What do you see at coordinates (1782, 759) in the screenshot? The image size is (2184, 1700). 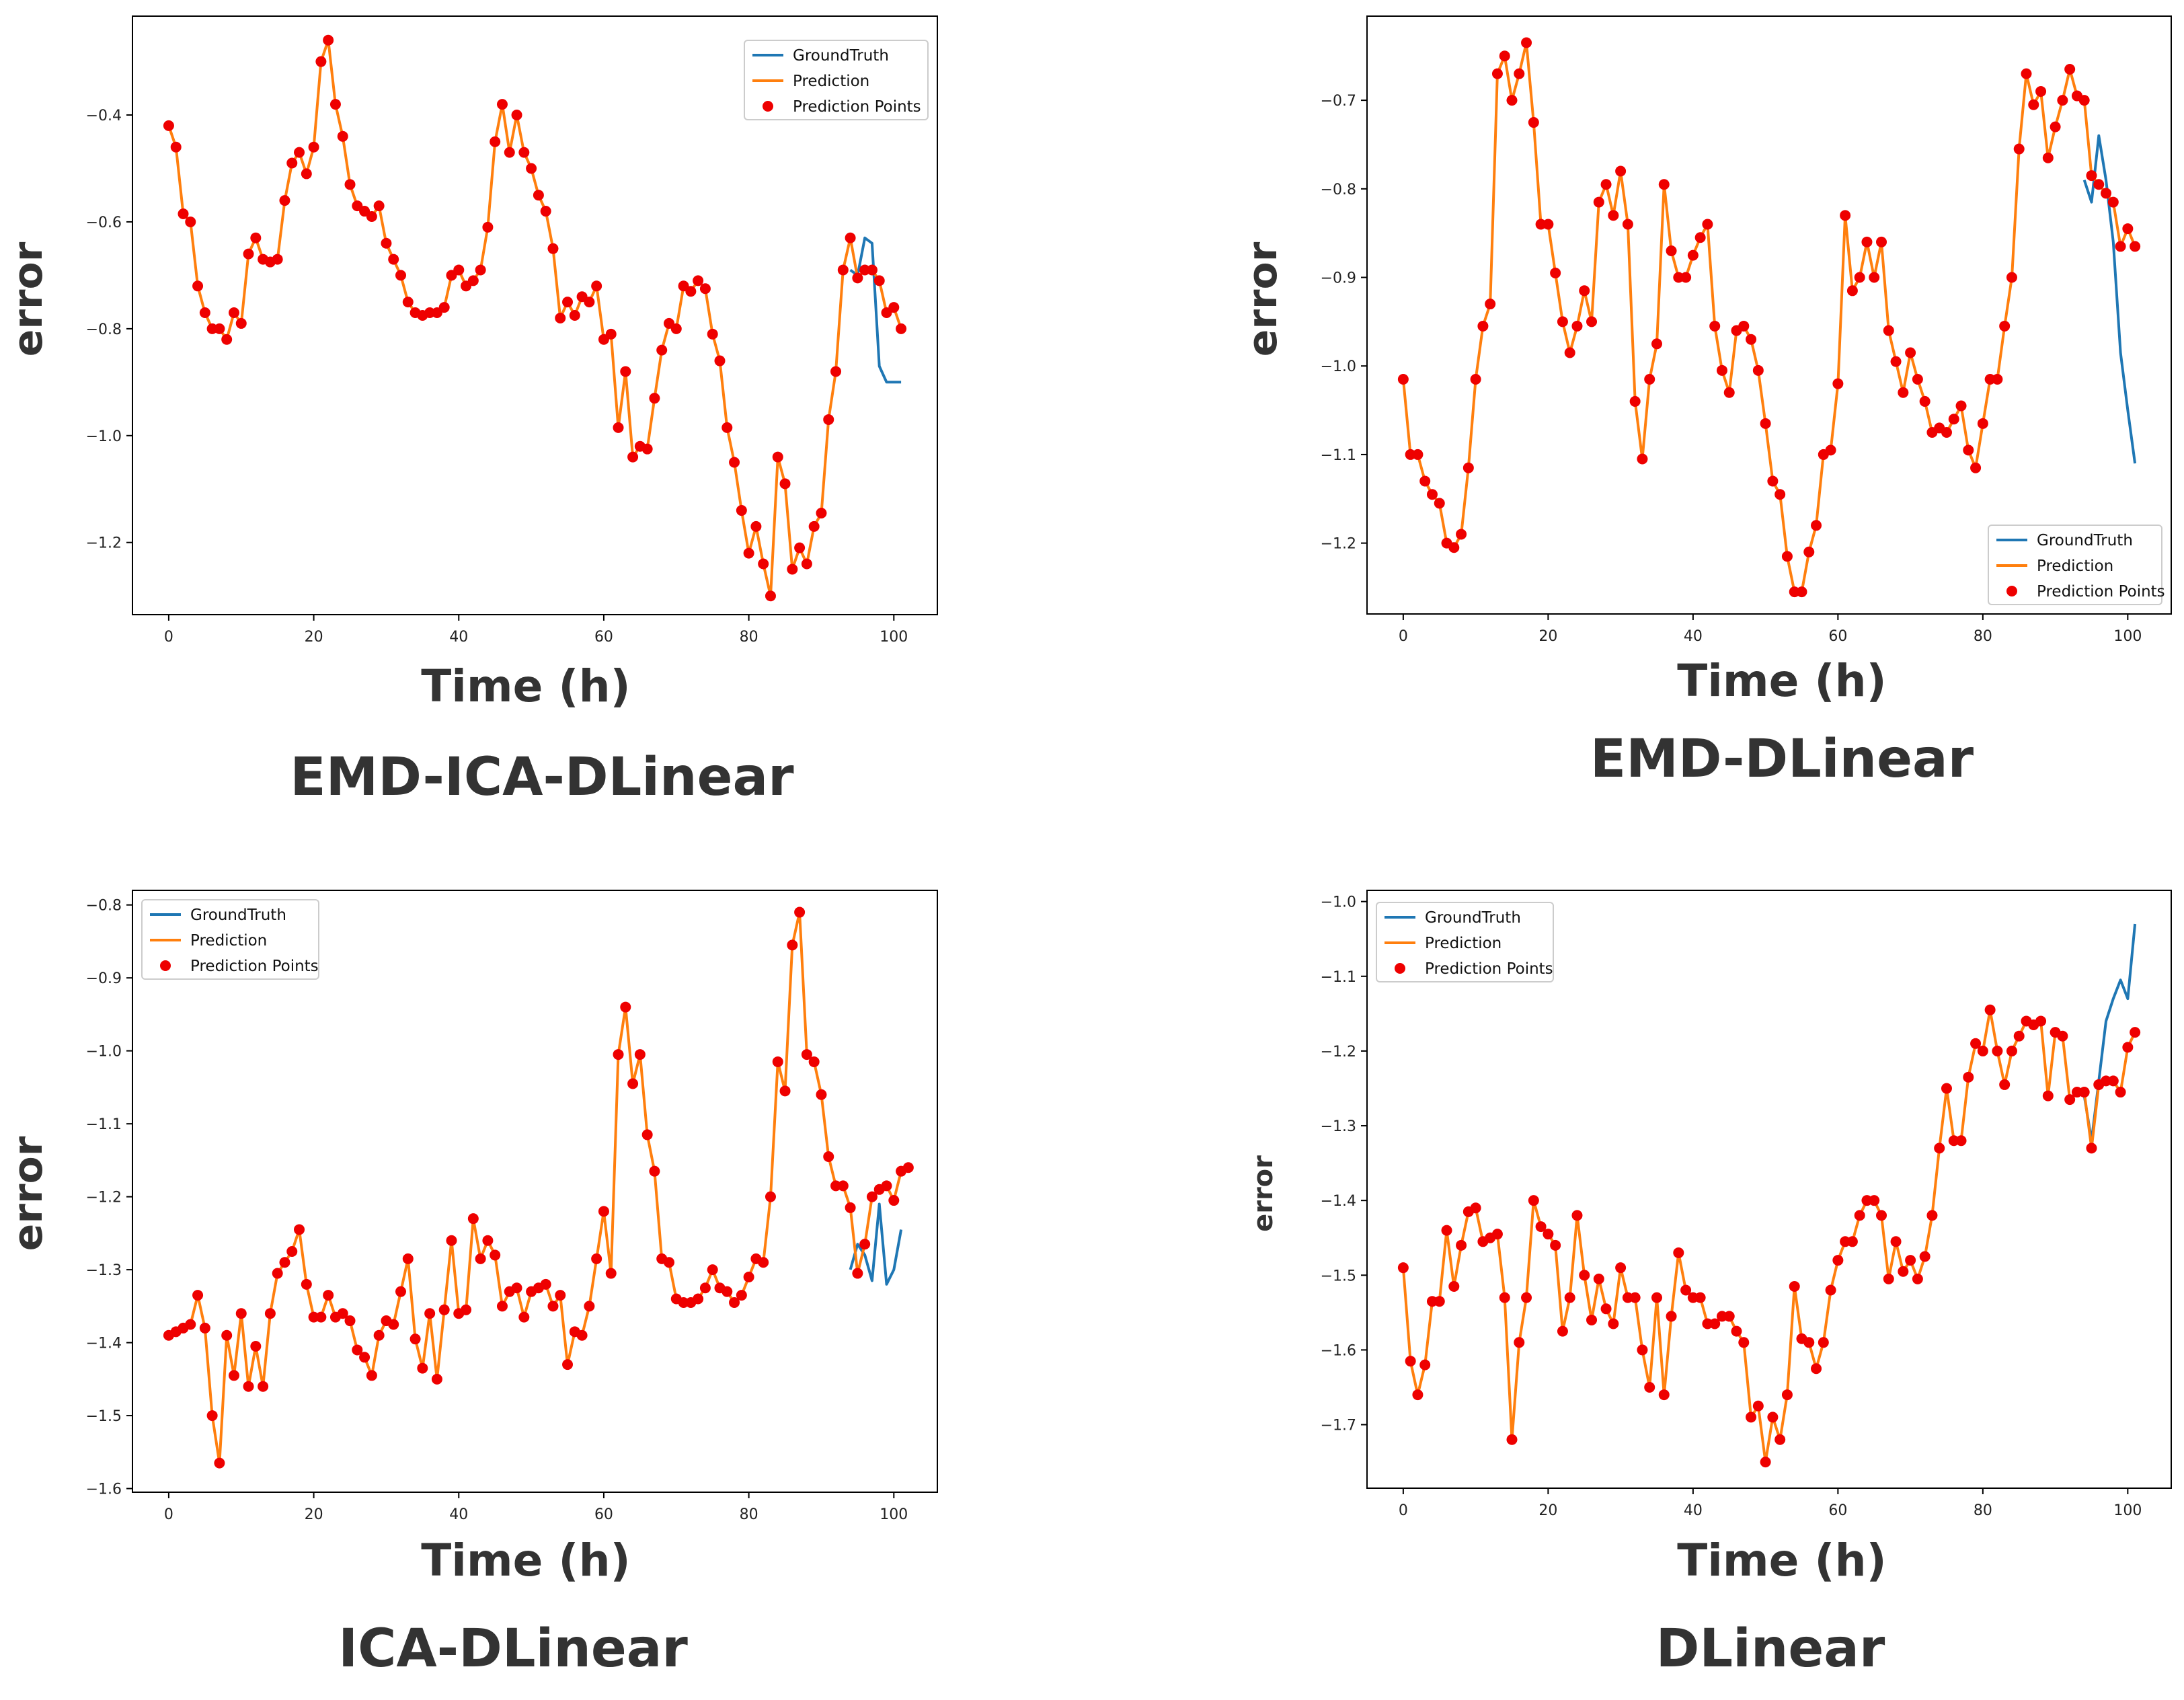 I see `chart-title: EMD-DLinear` at bounding box center [1782, 759].